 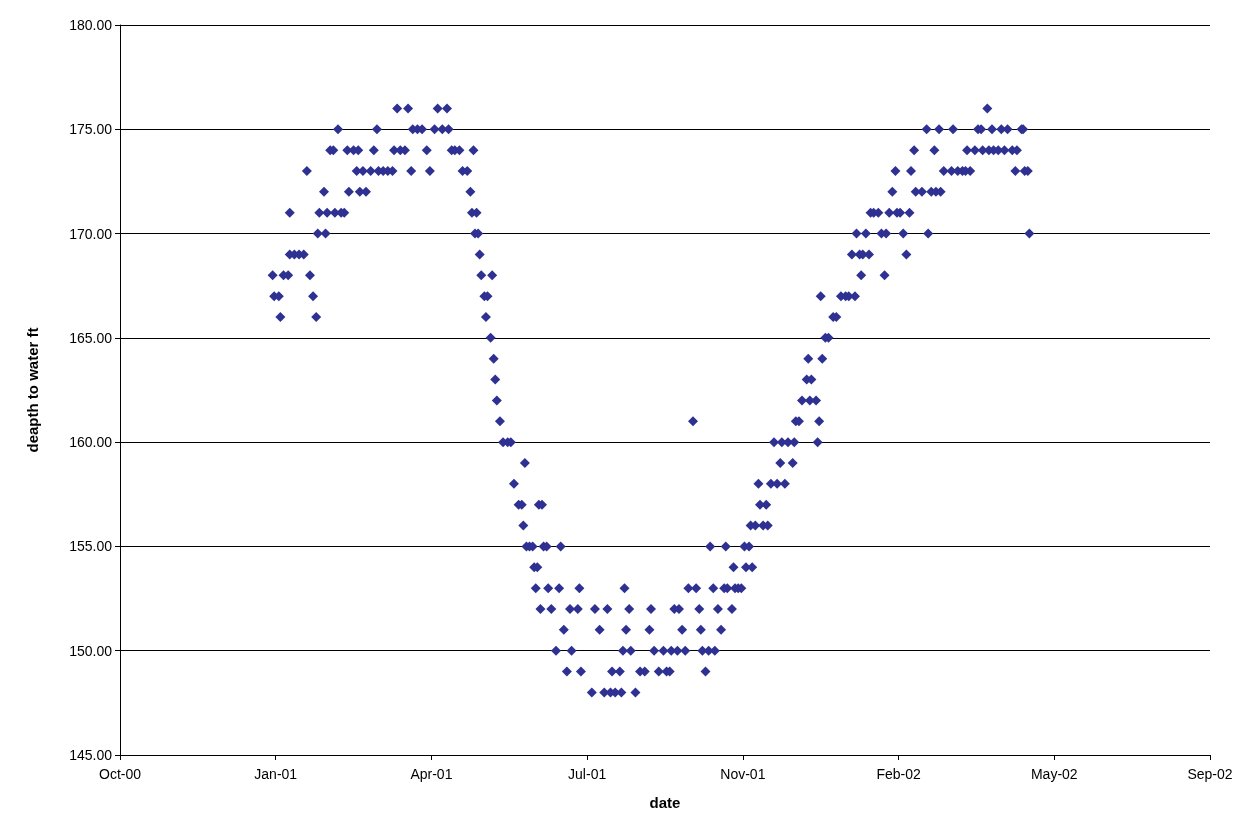 I want to click on x-tick-label: Nov-01, so click(x=743, y=774).